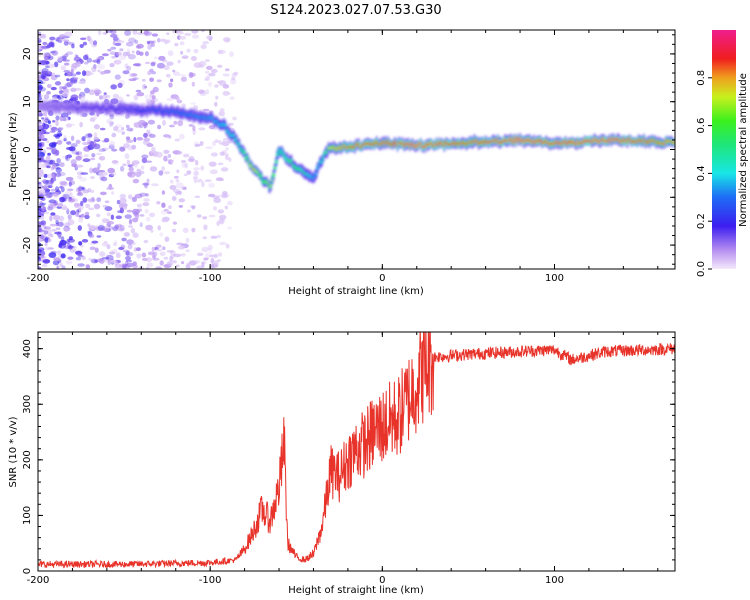 This screenshot has height=600, width=750. What do you see at coordinates (27, 571) in the screenshot?
I see `y-tick-label: 0` at bounding box center [27, 571].